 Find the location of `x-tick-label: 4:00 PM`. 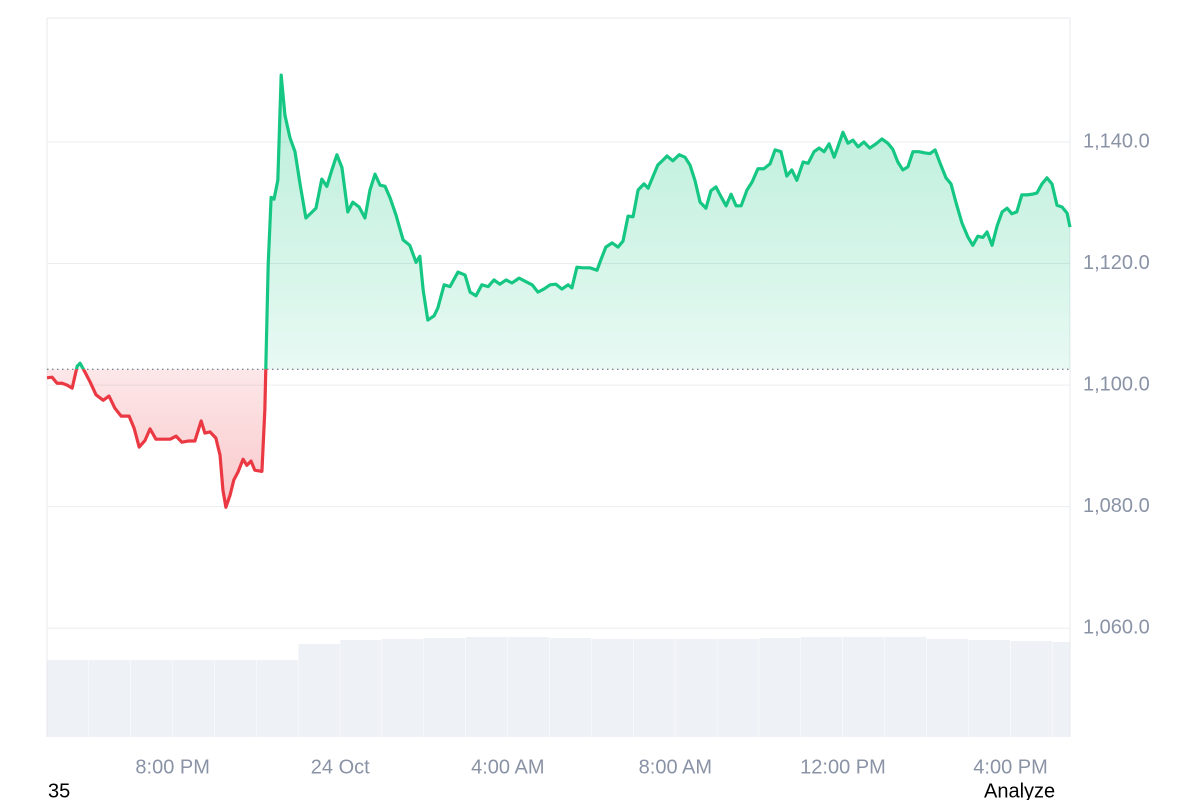

x-tick-label: 4:00 PM is located at coordinates (1010, 767).